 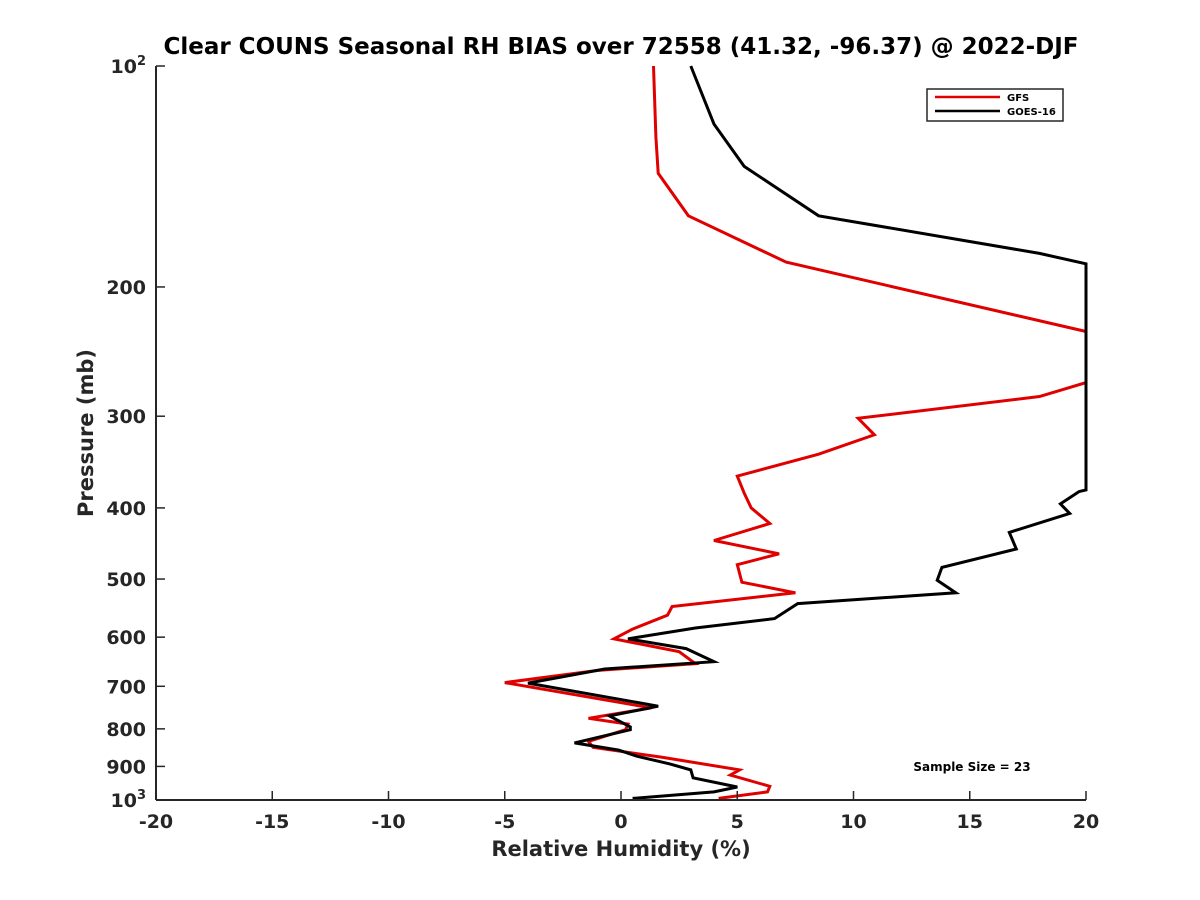 I want to click on legend-label-gfs: GFS, so click(x=1018, y=98).